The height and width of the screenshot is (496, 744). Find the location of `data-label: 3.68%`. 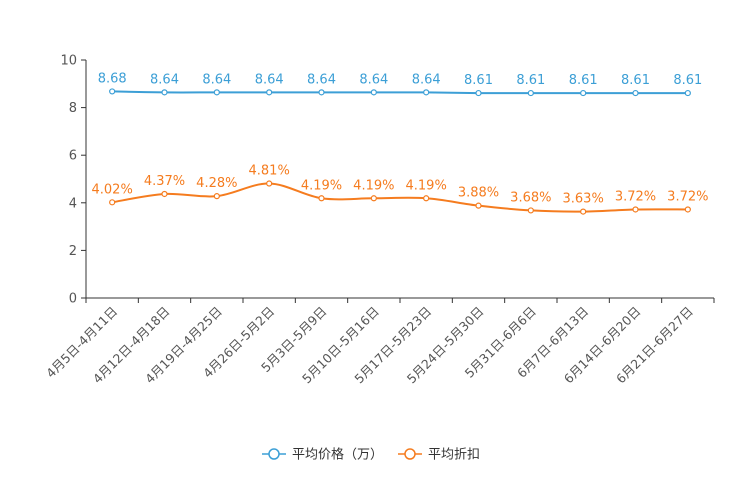

data-label: 3.68% is located at coordinates (530, 197).